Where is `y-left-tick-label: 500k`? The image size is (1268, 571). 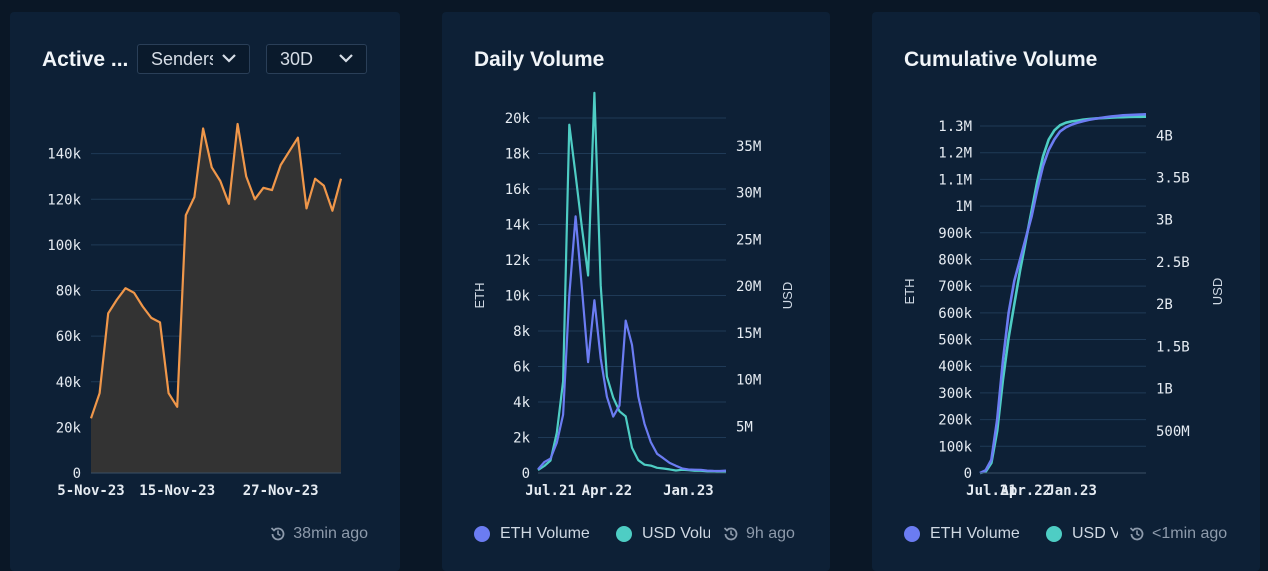 y-left-tick-label: 500k is located at coordinates (955, 341).